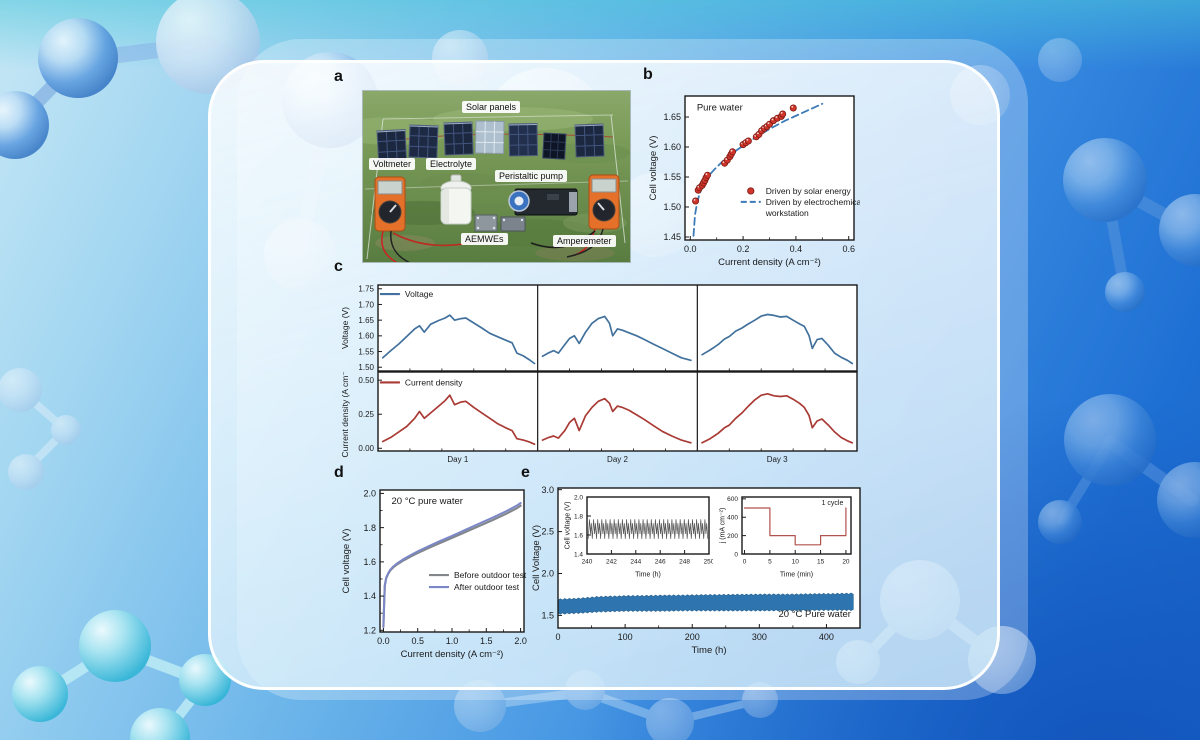 The image size is (1200, 740). Describe the element at coordinates (338, 266) in the screenshot. I see `panel-label-c: c` at that location.